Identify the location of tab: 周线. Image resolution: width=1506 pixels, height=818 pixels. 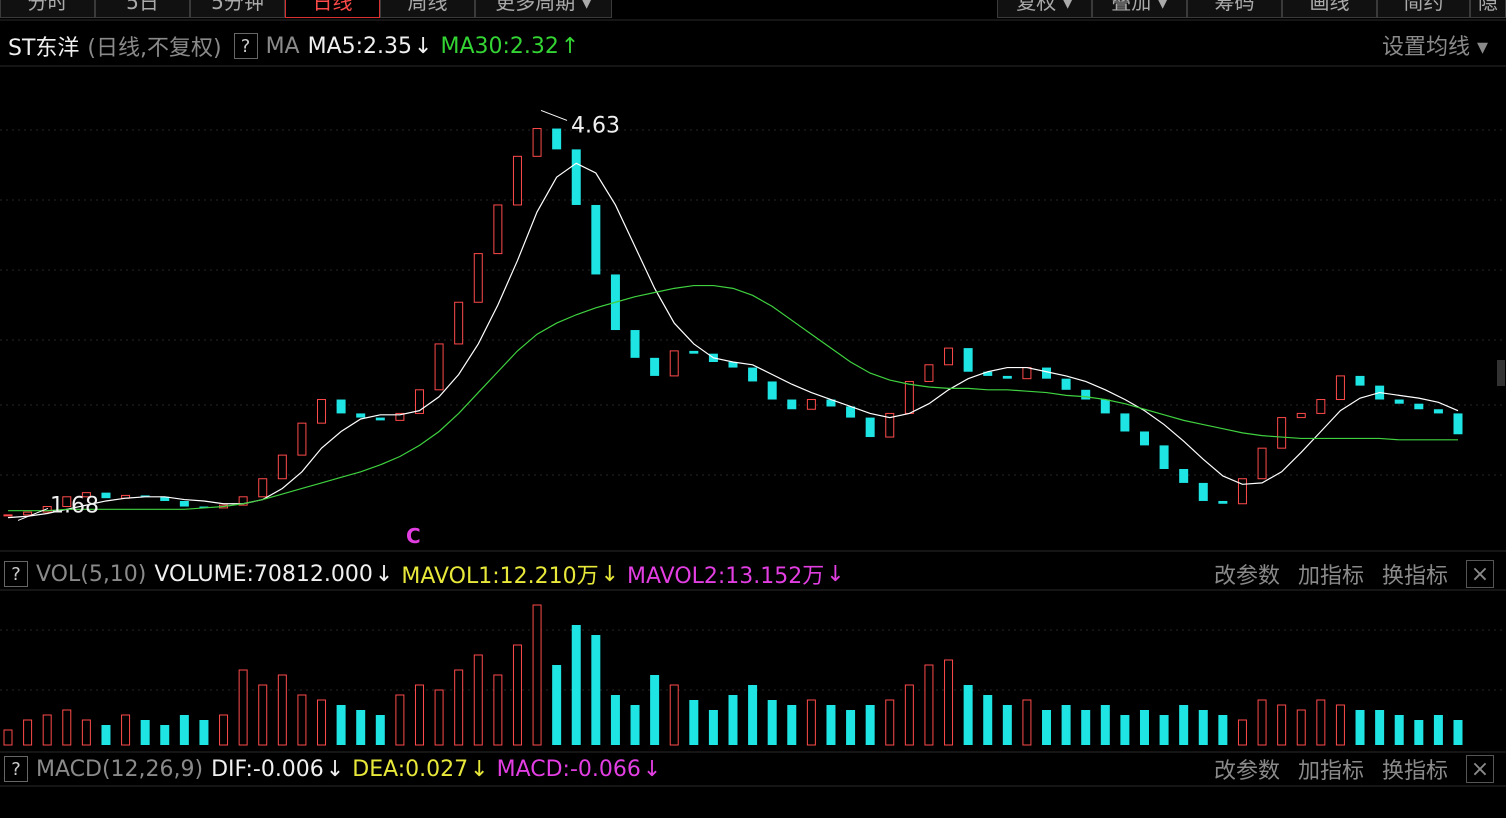
(427, 9).